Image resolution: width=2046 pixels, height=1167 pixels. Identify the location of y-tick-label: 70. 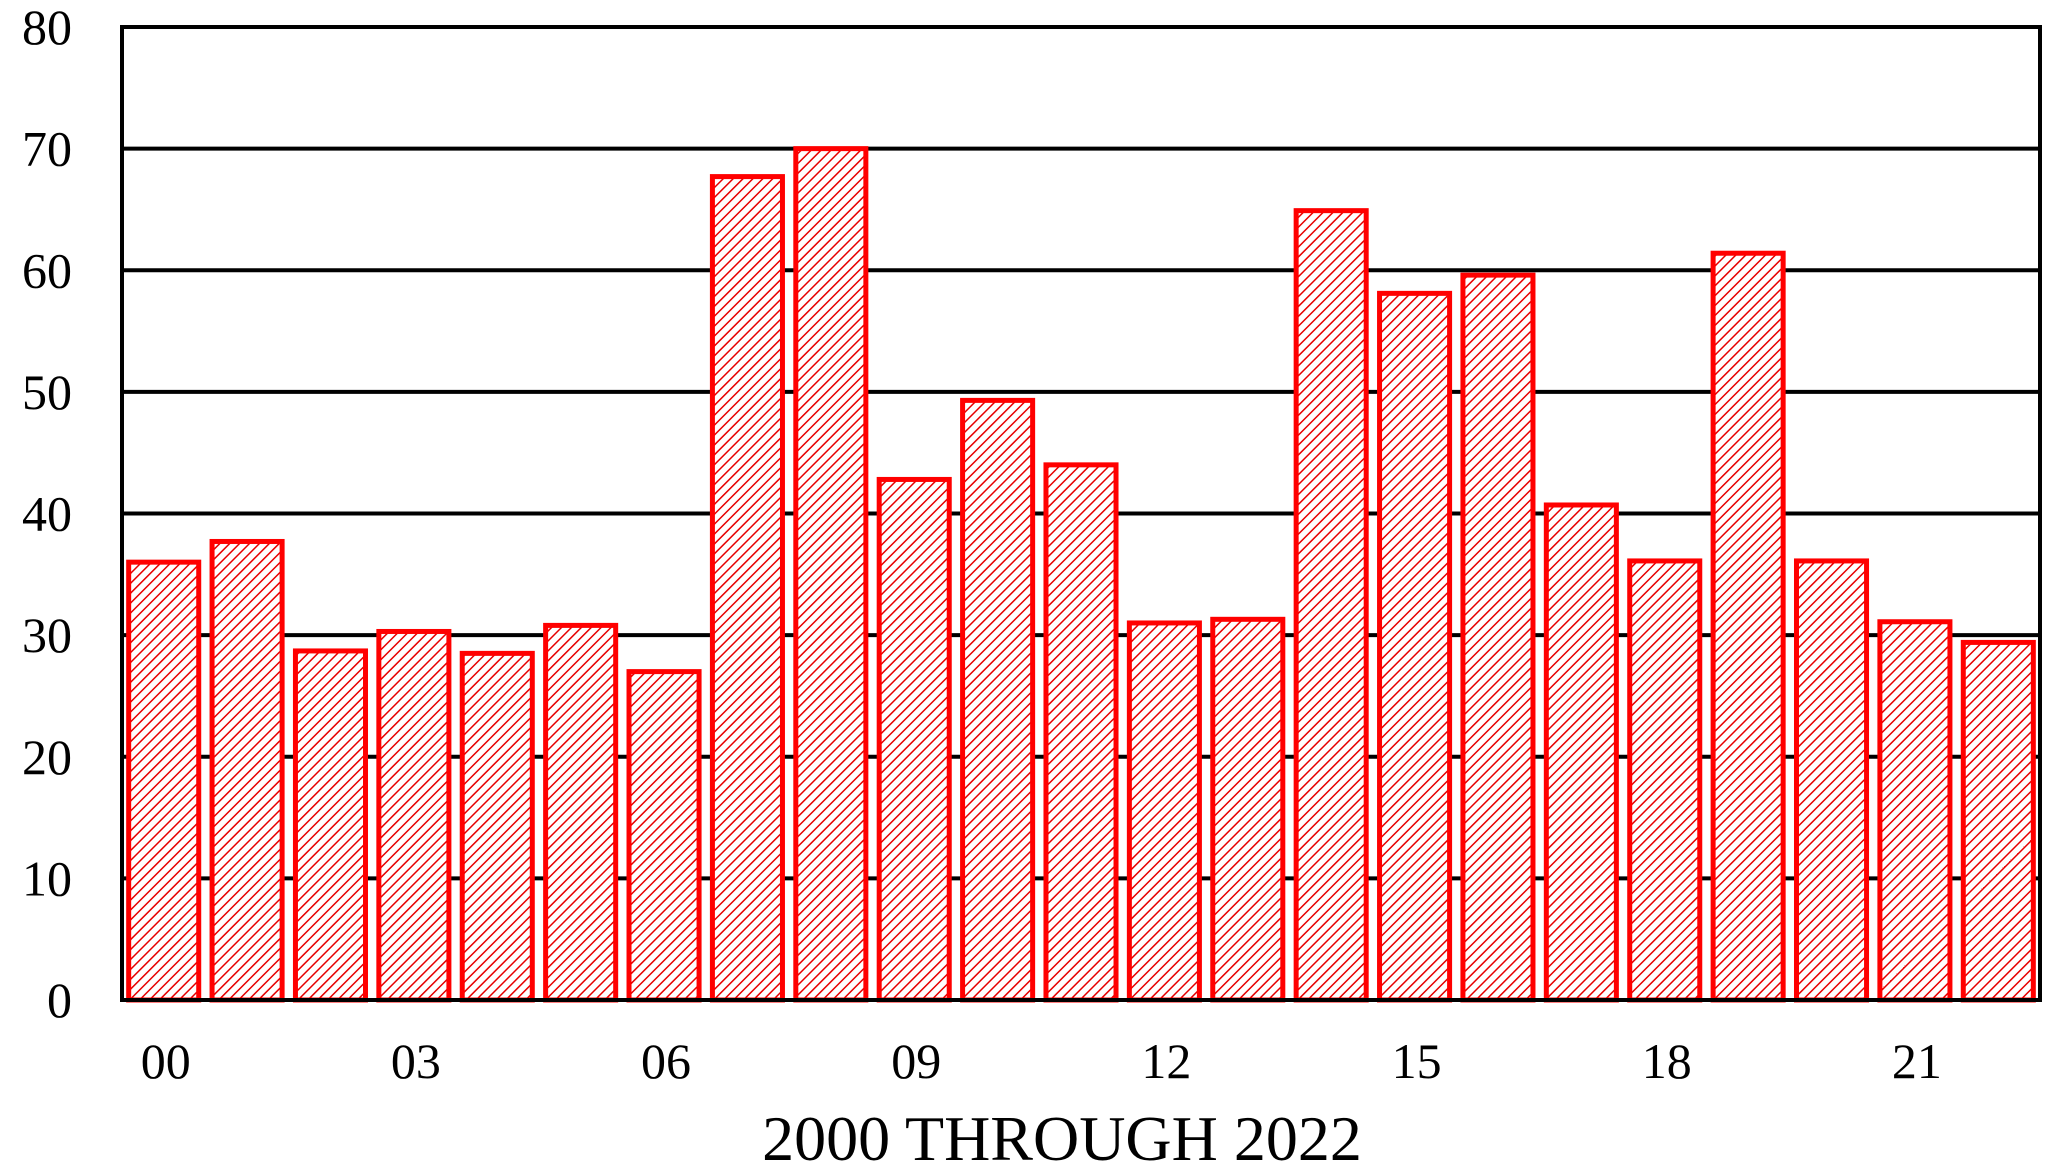
(47, 149).